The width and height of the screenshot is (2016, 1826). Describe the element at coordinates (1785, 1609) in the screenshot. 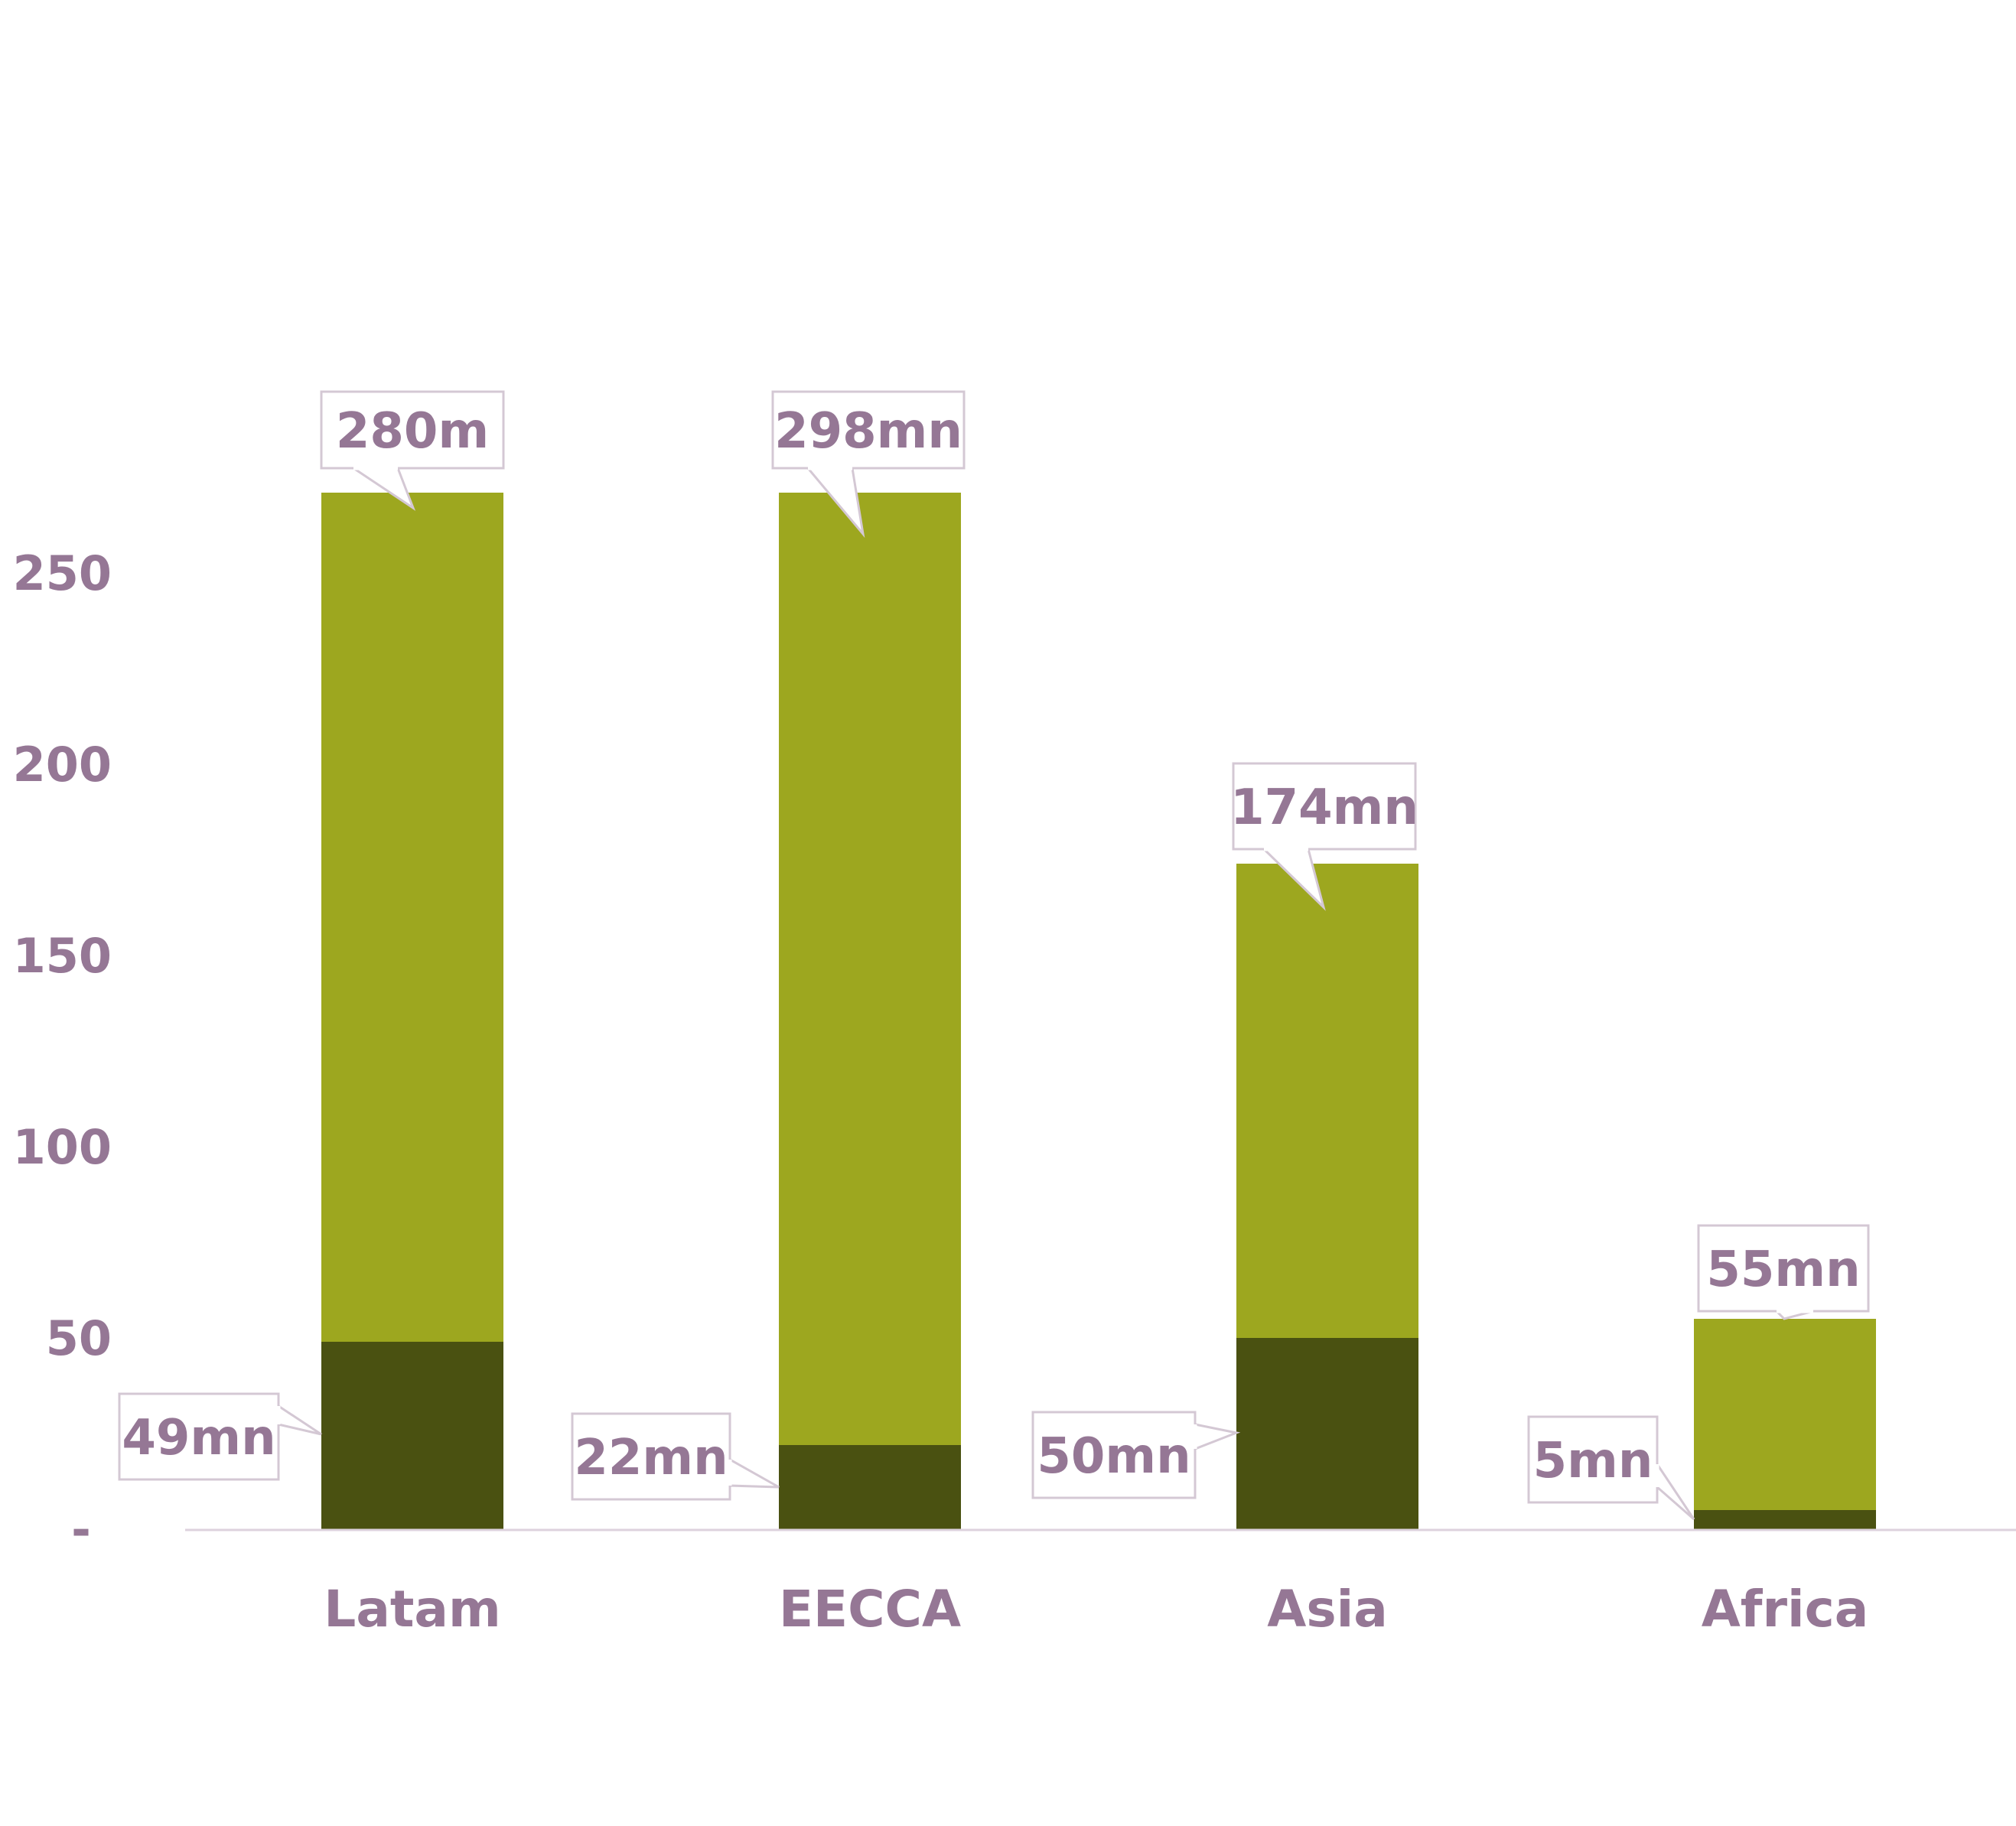

I see `x-category-label: Africa` at that location.